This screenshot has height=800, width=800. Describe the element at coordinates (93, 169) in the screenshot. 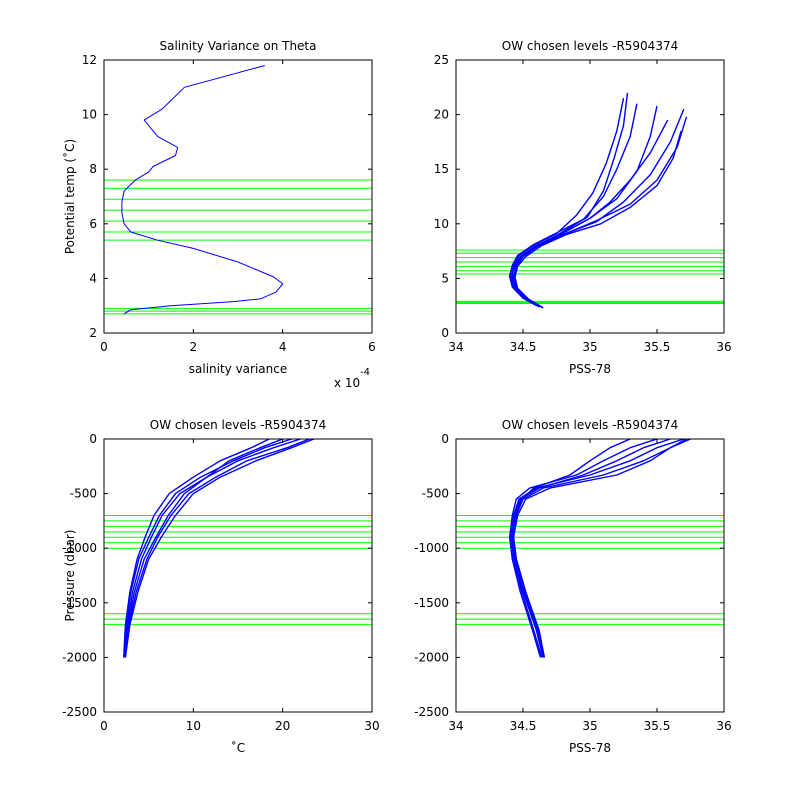

I see `y-tick-label: 8` at that location.